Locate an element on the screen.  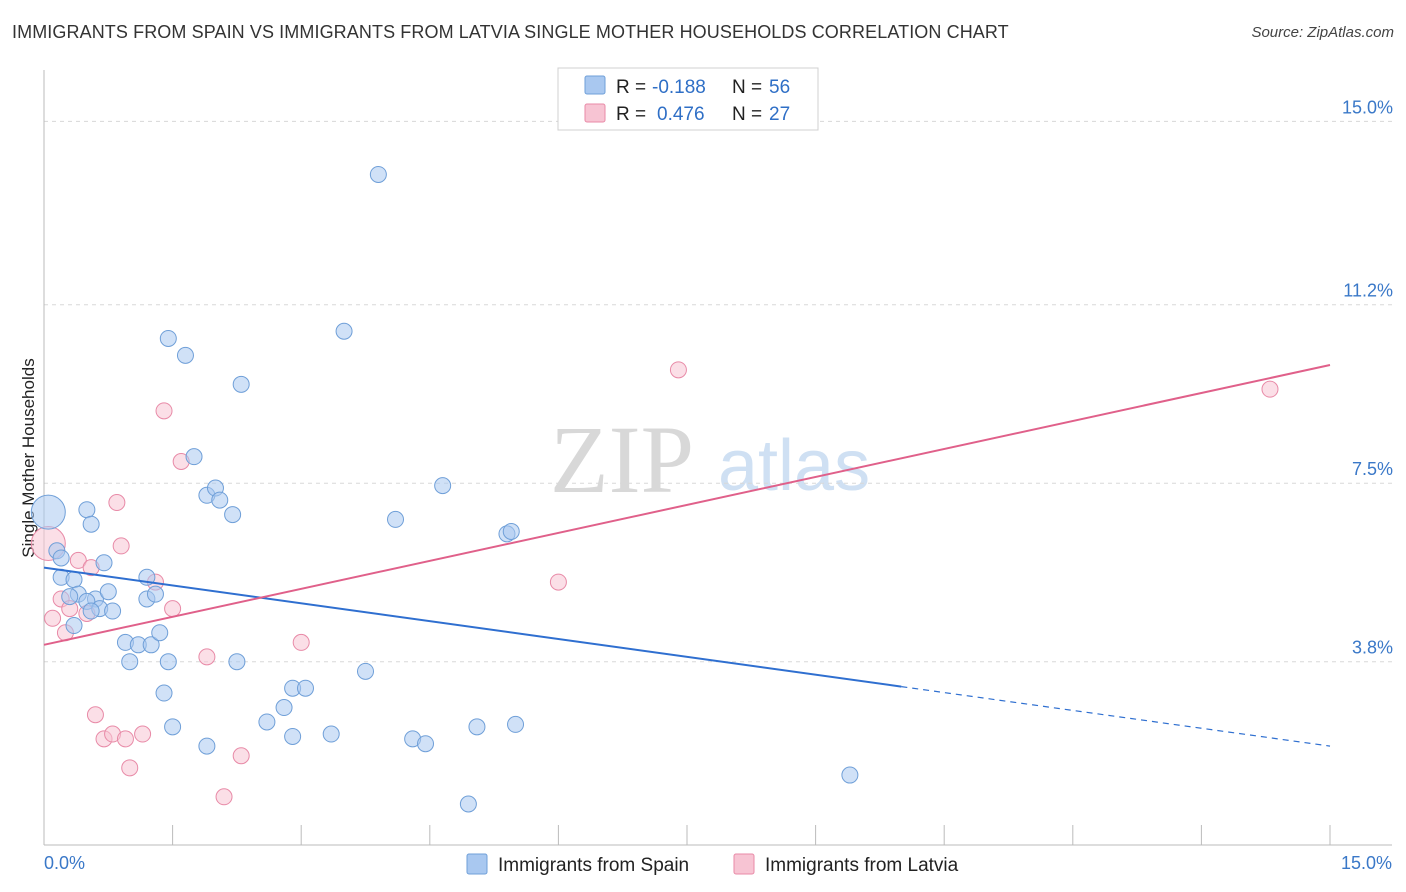
bottom-legend-latvia: Immigrants from Latvia is located at coordinates (862, 865).